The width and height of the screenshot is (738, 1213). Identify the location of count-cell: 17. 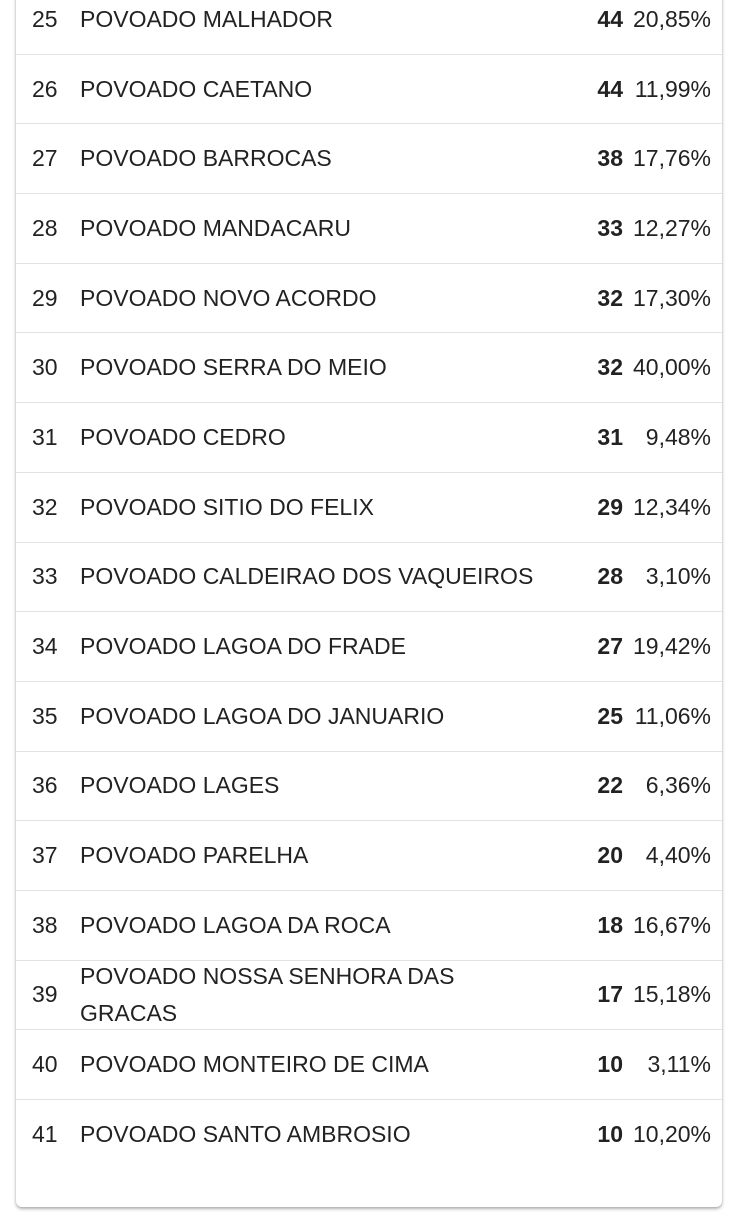
(610, 994).